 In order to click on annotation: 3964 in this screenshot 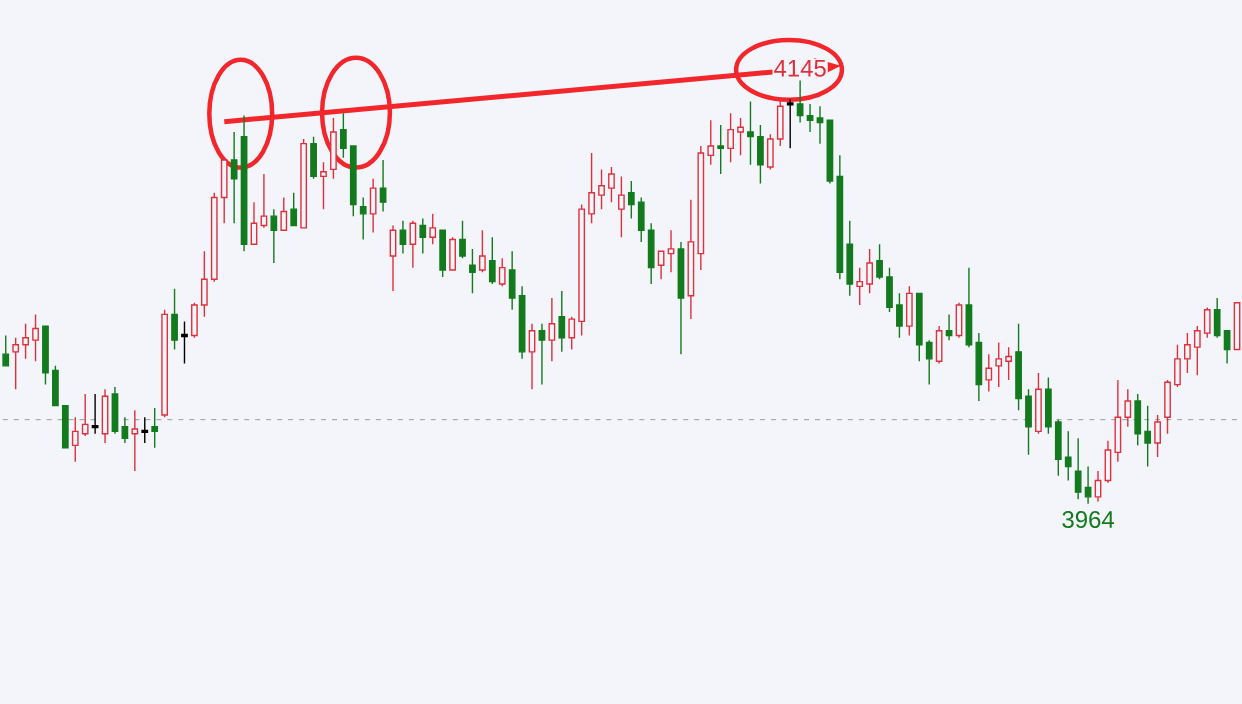, I will do `click(1088, 519)`.